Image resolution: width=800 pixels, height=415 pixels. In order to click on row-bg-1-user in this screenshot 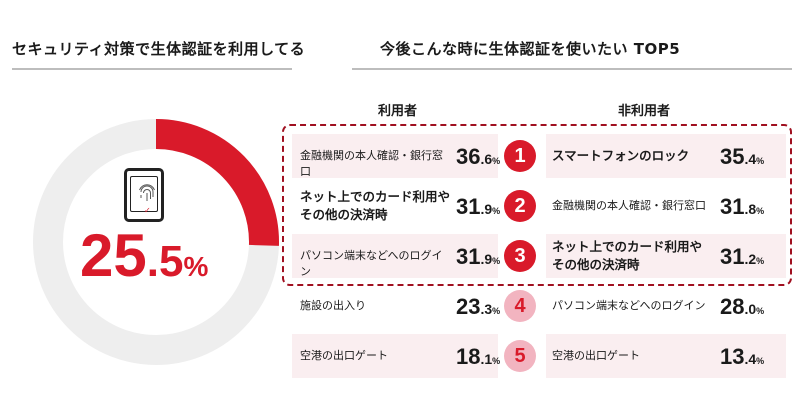, I will do `click(395, 156)`.